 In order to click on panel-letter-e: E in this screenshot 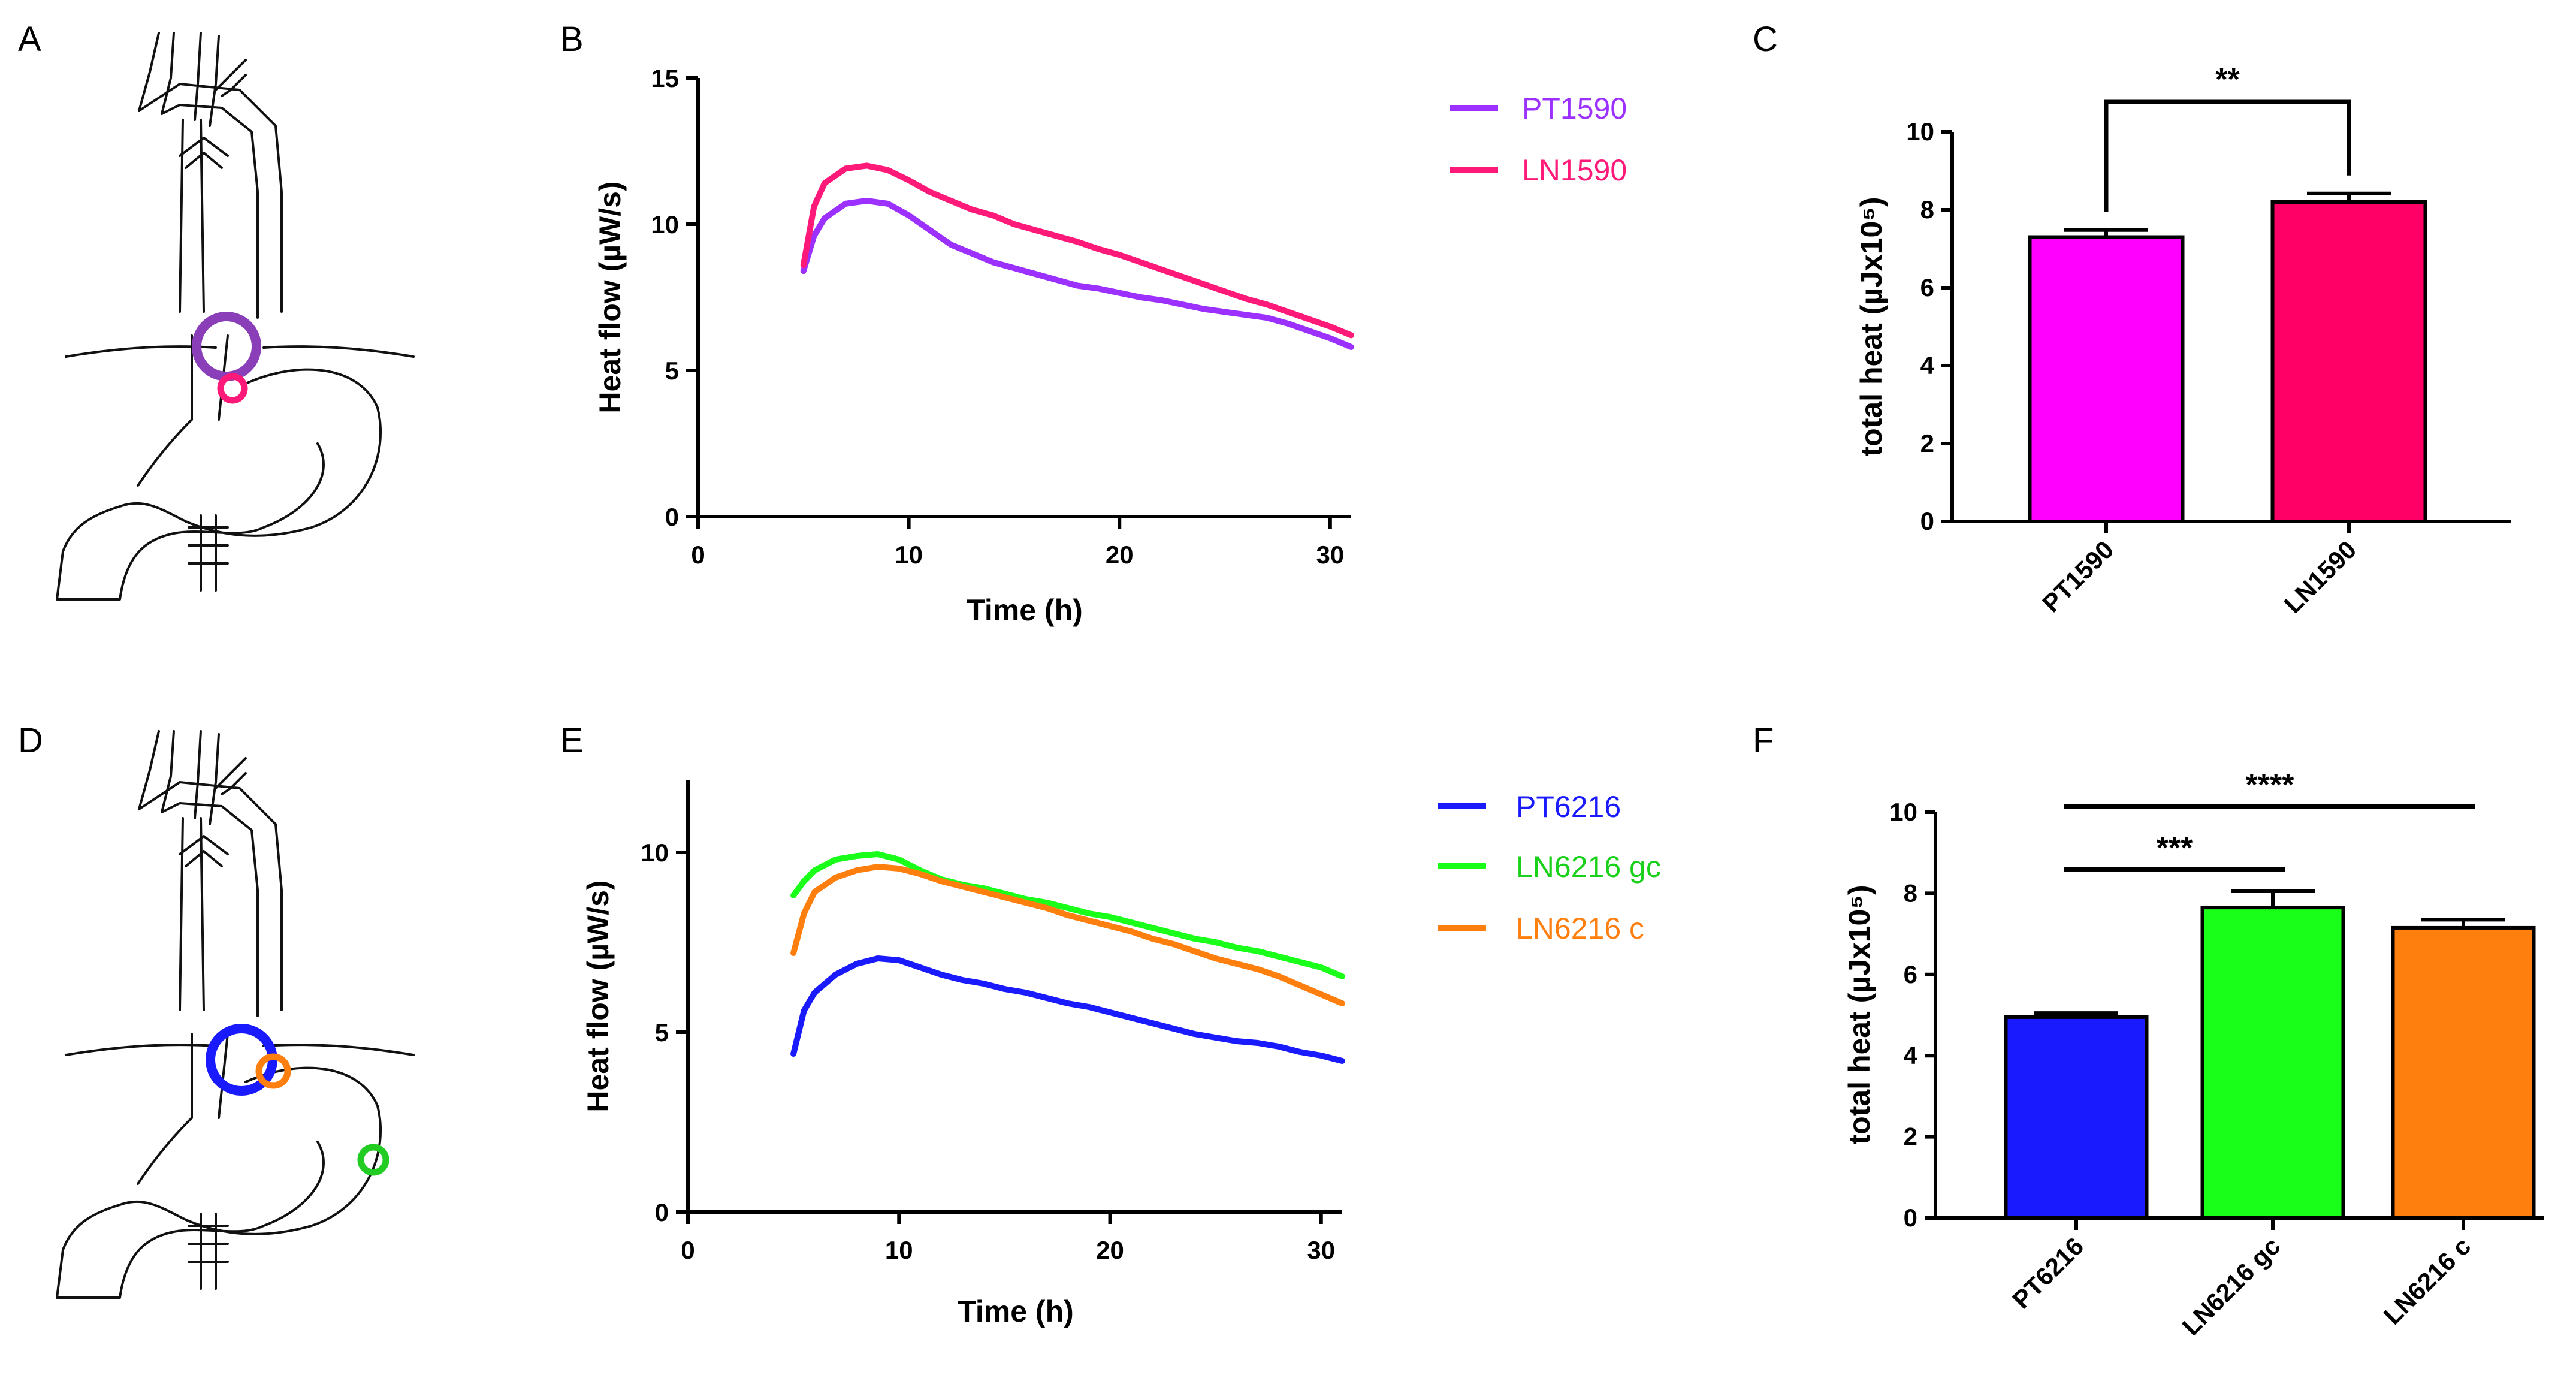, I will do `click(572, 740)`.